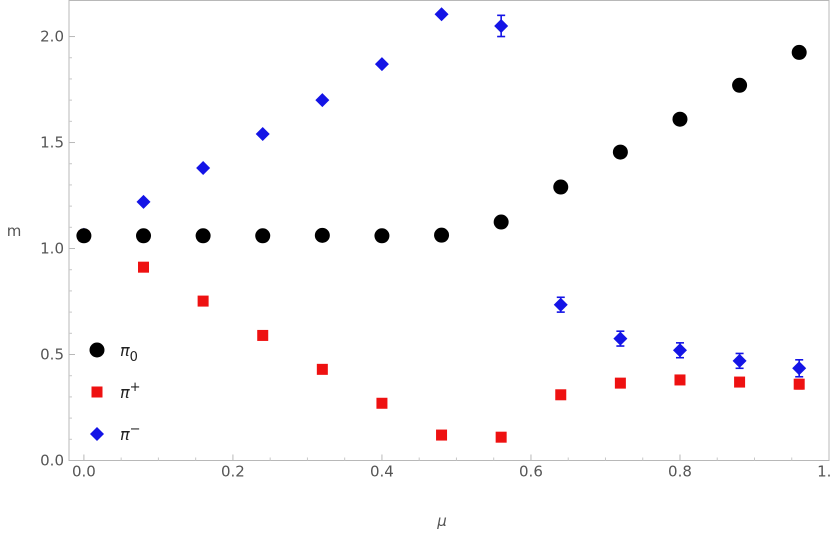 The image size is (831, 535). I want to click on legend-label: π0, so click(129, 353).